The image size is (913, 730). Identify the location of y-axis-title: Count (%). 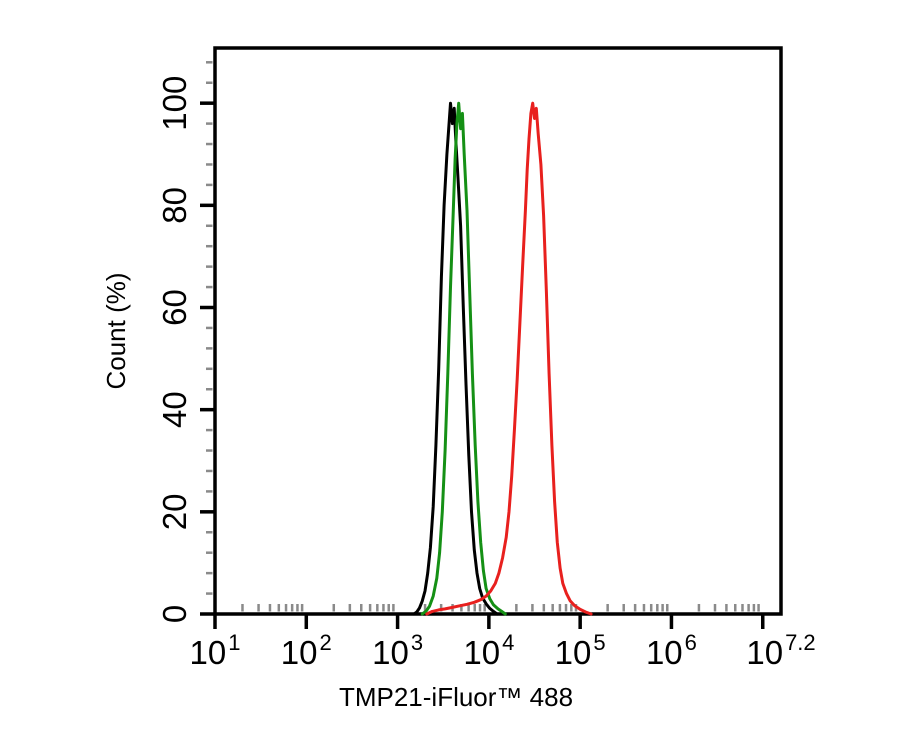
(116, 330).